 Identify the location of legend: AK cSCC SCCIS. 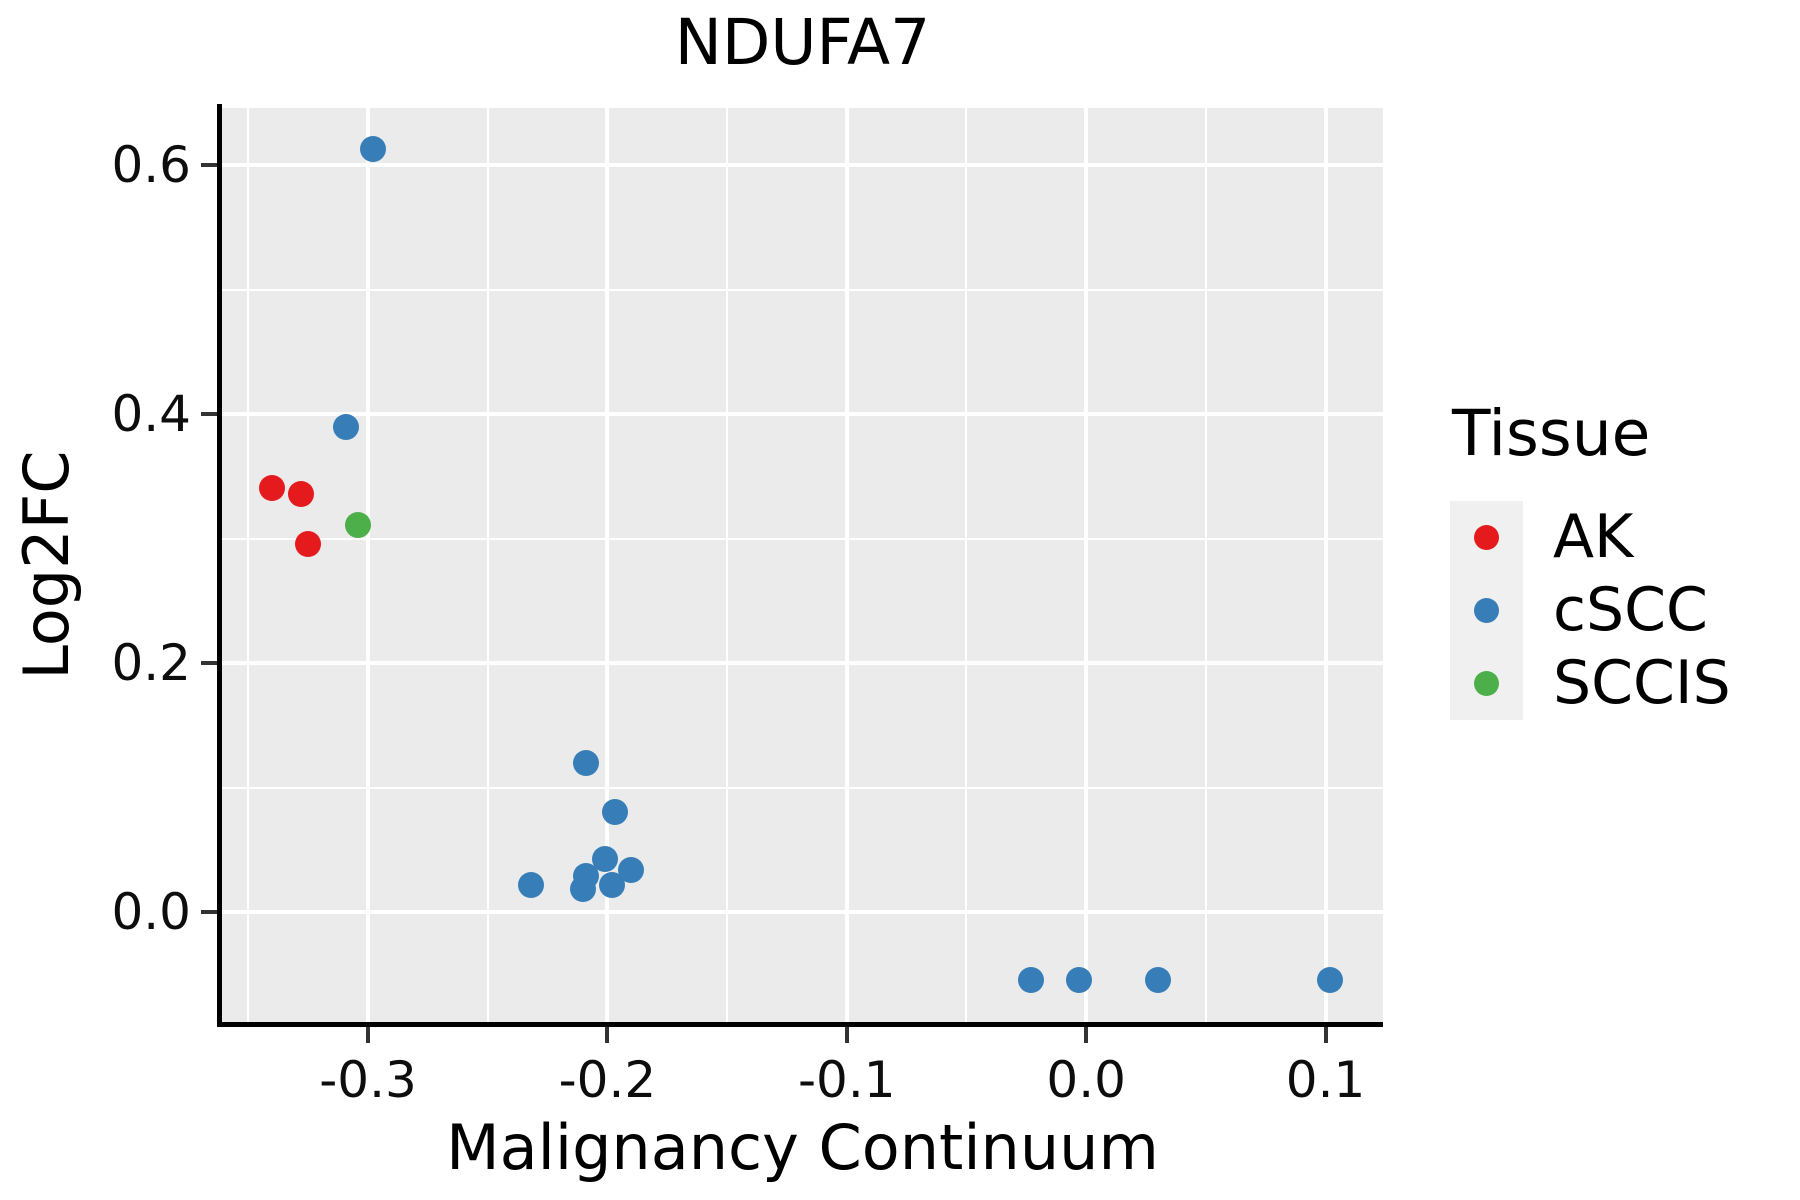
(1590, 610).